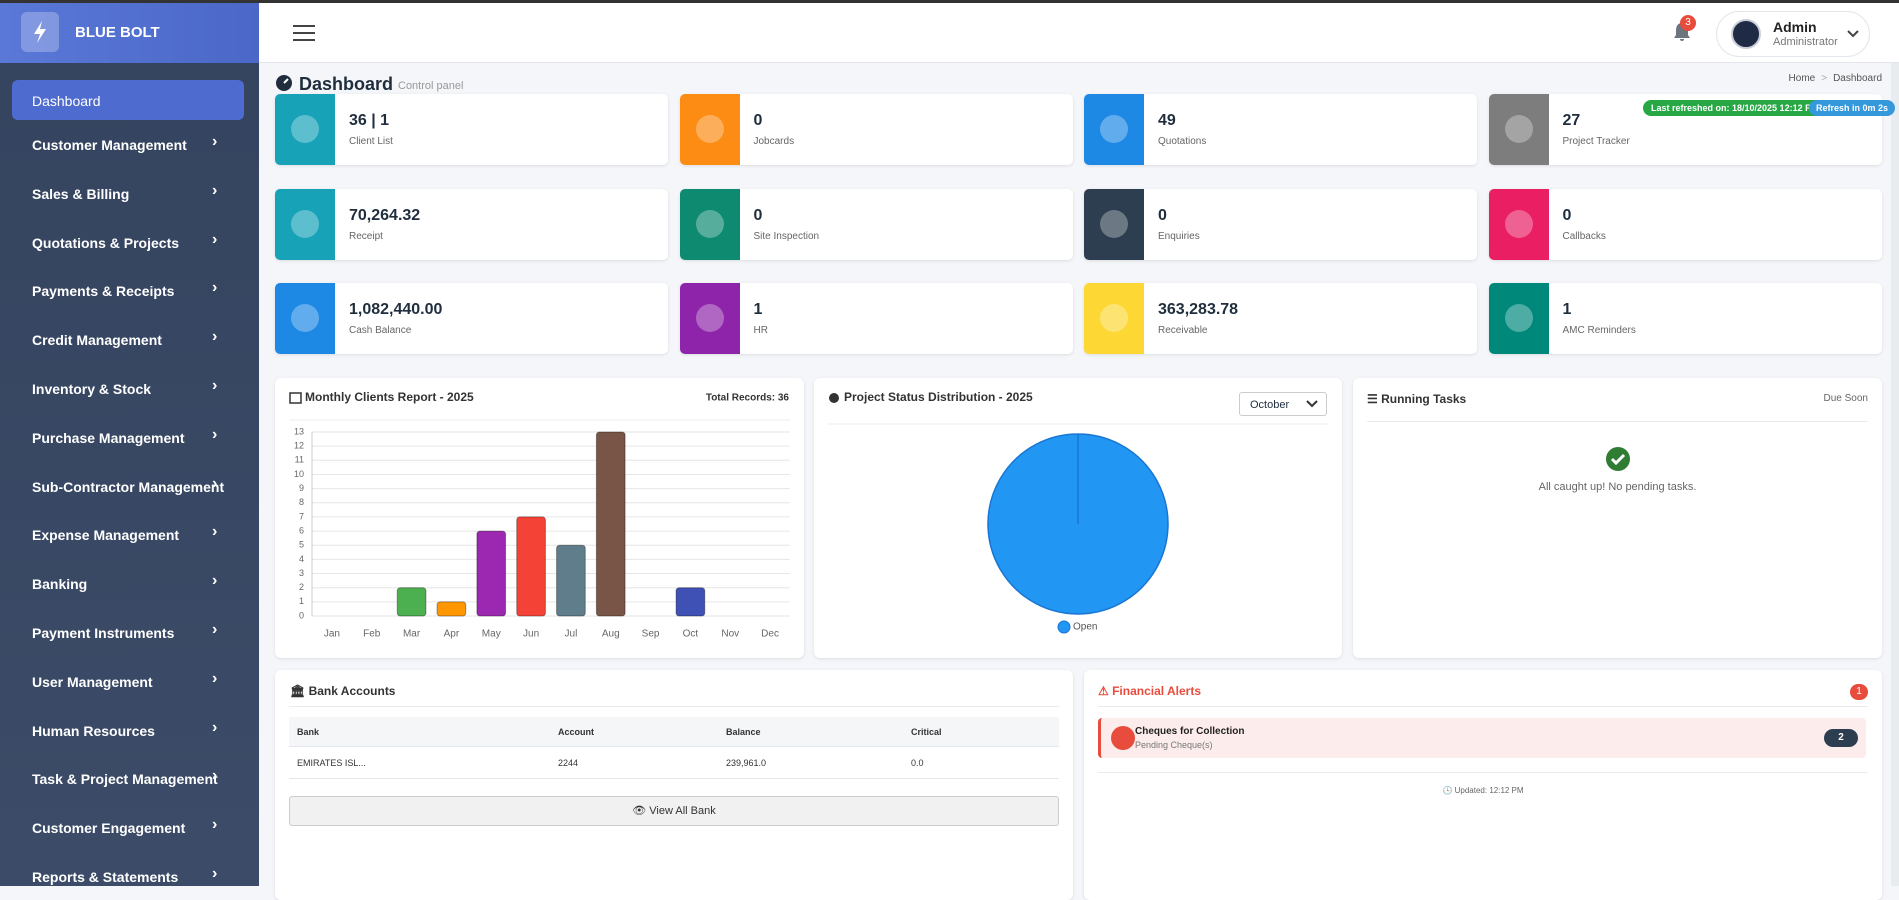 The height and width of the screenshot is (900, 1899). I want to click on nav-item: Sub-Contractor Management ›, so click(128, 486).